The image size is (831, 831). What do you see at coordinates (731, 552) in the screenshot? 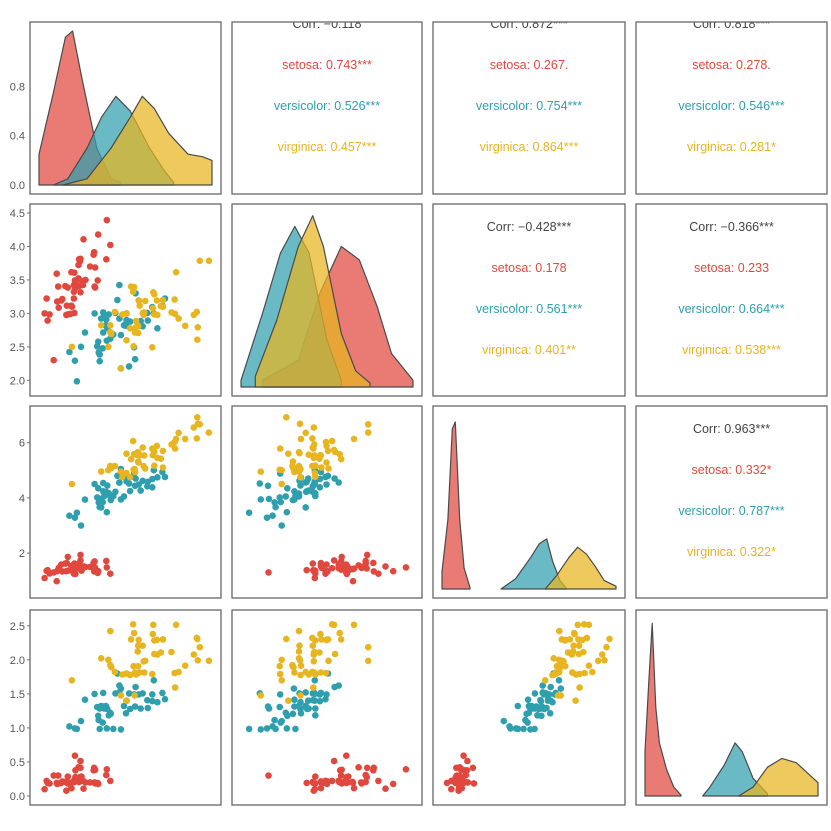
I see `corr-virginica-2-3: virginica: 0.322*` at bounding box center [731, 552].